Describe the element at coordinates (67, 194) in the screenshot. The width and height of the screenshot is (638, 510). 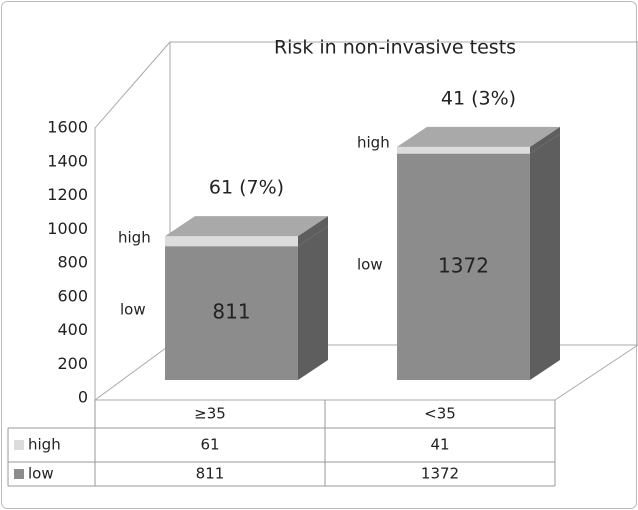
I see `y-tick-label: 1200` at that location.